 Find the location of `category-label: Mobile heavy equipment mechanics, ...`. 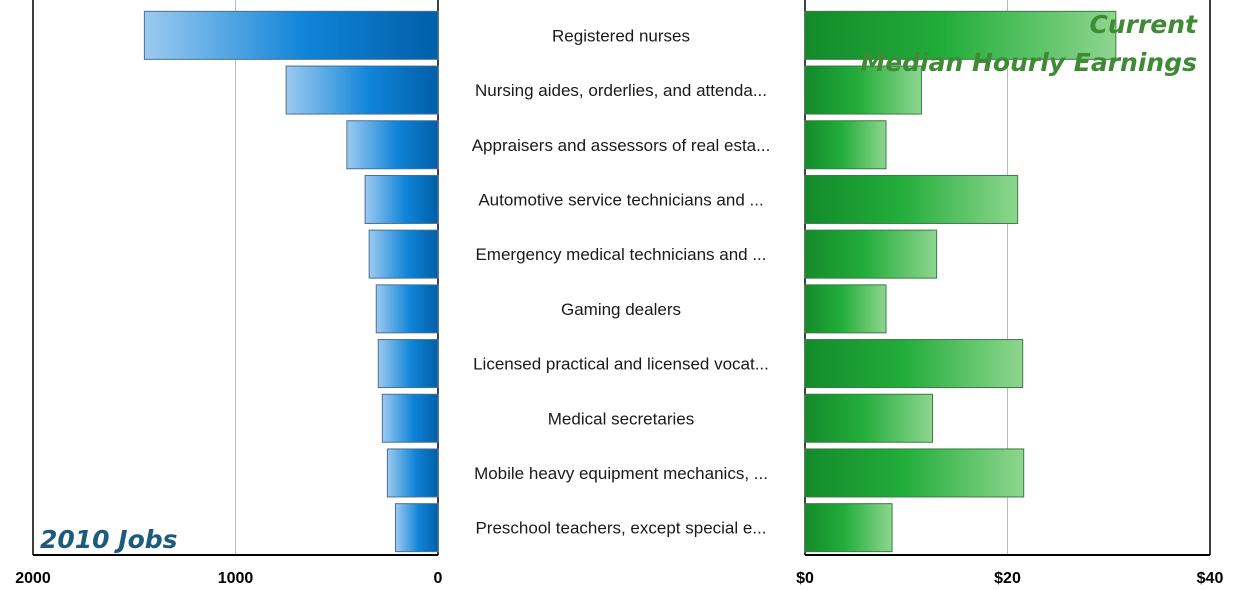

category-label: Mobile heavy equipment mechanics, ... is located at coordinates (621, 473).